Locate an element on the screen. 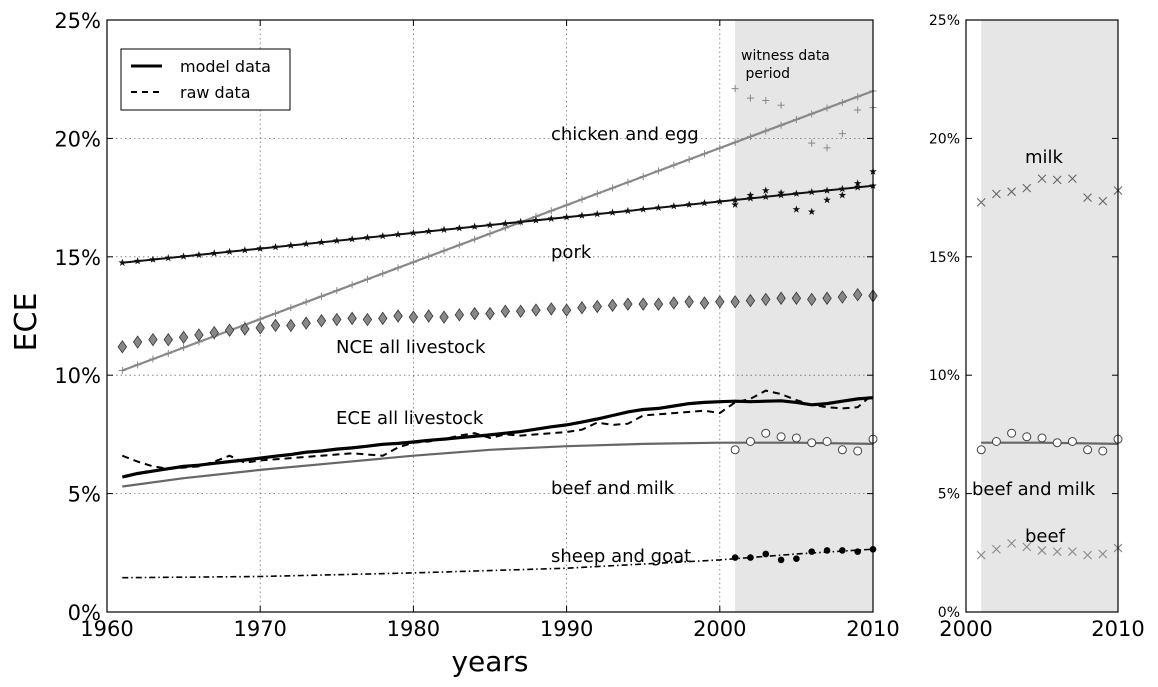  witness-period-region is located at coordinates (804, 316).